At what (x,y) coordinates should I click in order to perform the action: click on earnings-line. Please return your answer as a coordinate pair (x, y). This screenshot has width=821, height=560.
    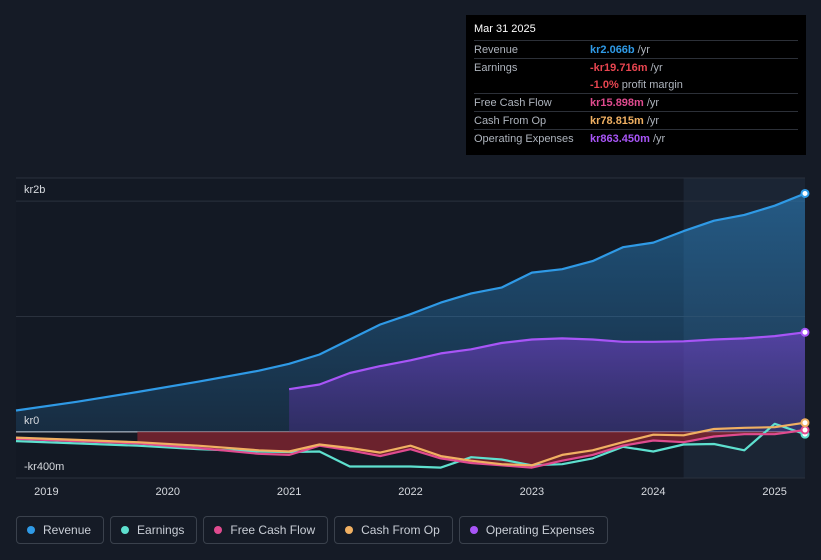
    Looking at the image, I should click on (410, 445).